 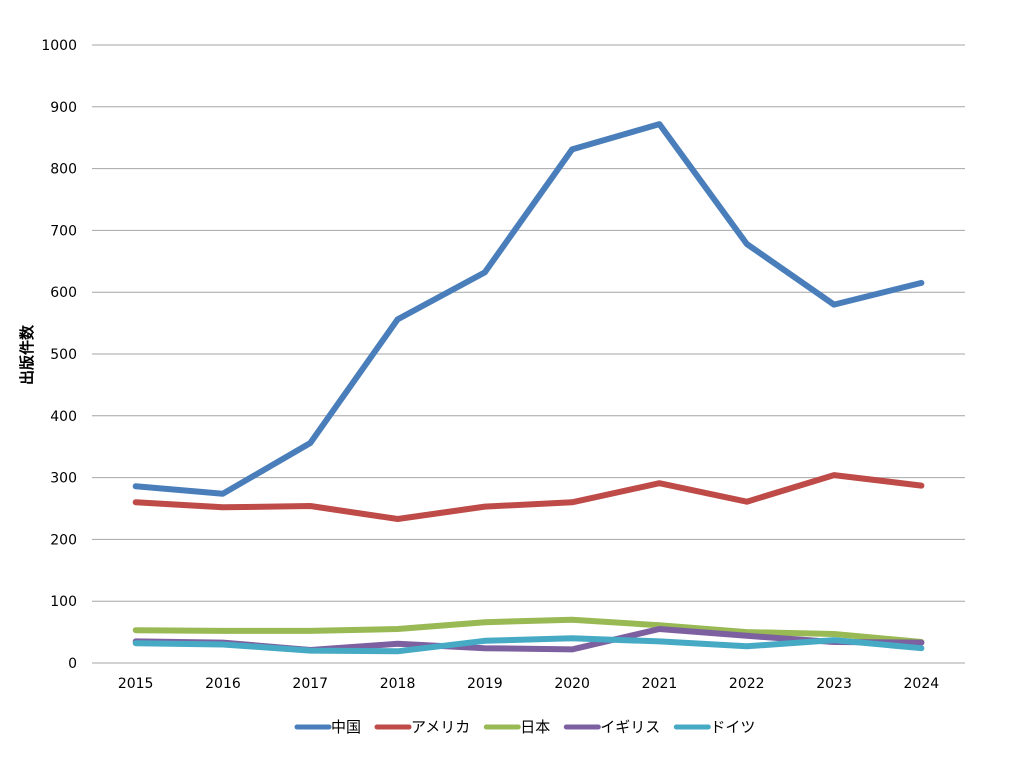 What do you see at coordinates (747, 684) in the screenshot?
I see `x-tick-label: 2022` at bounding box center [747, 684].